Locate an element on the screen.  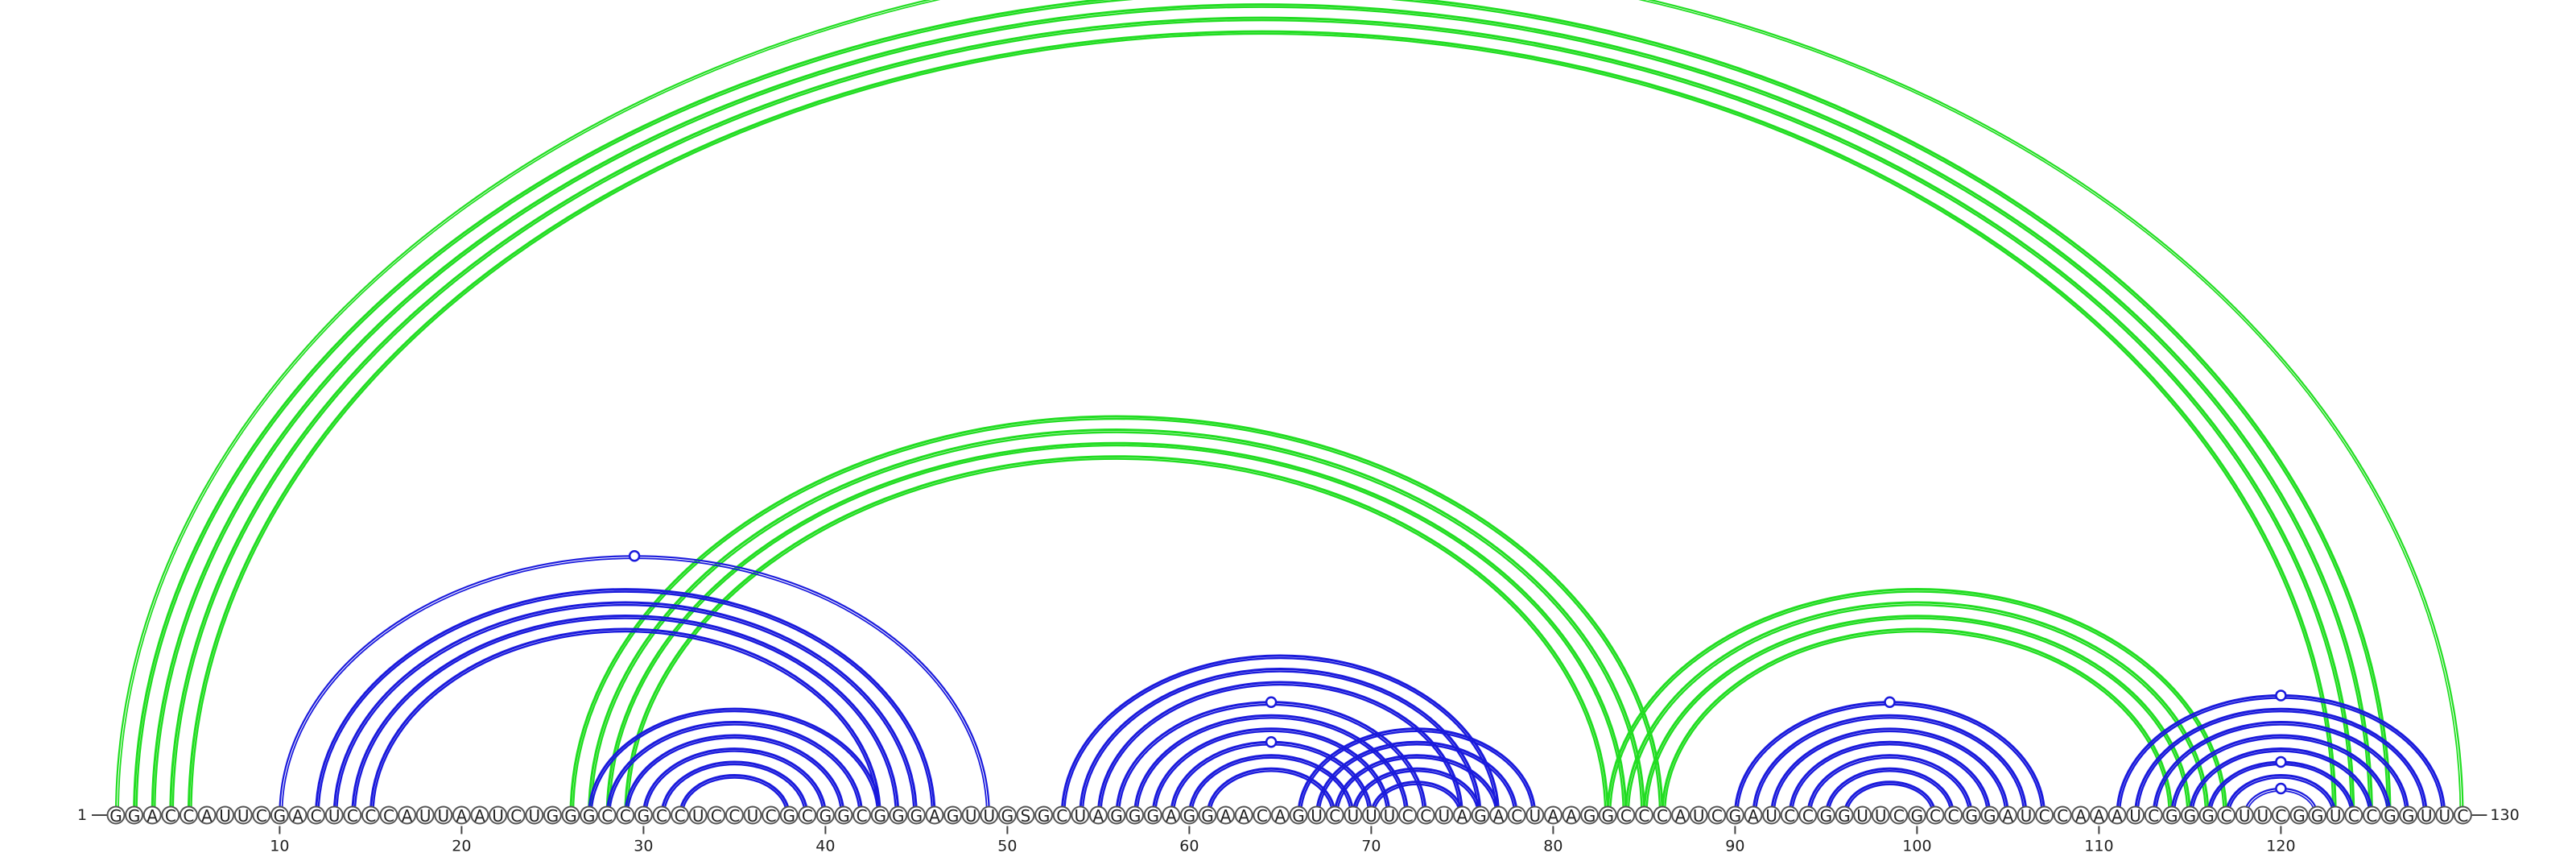
helix-marker is located at coordinates (2281, 788).